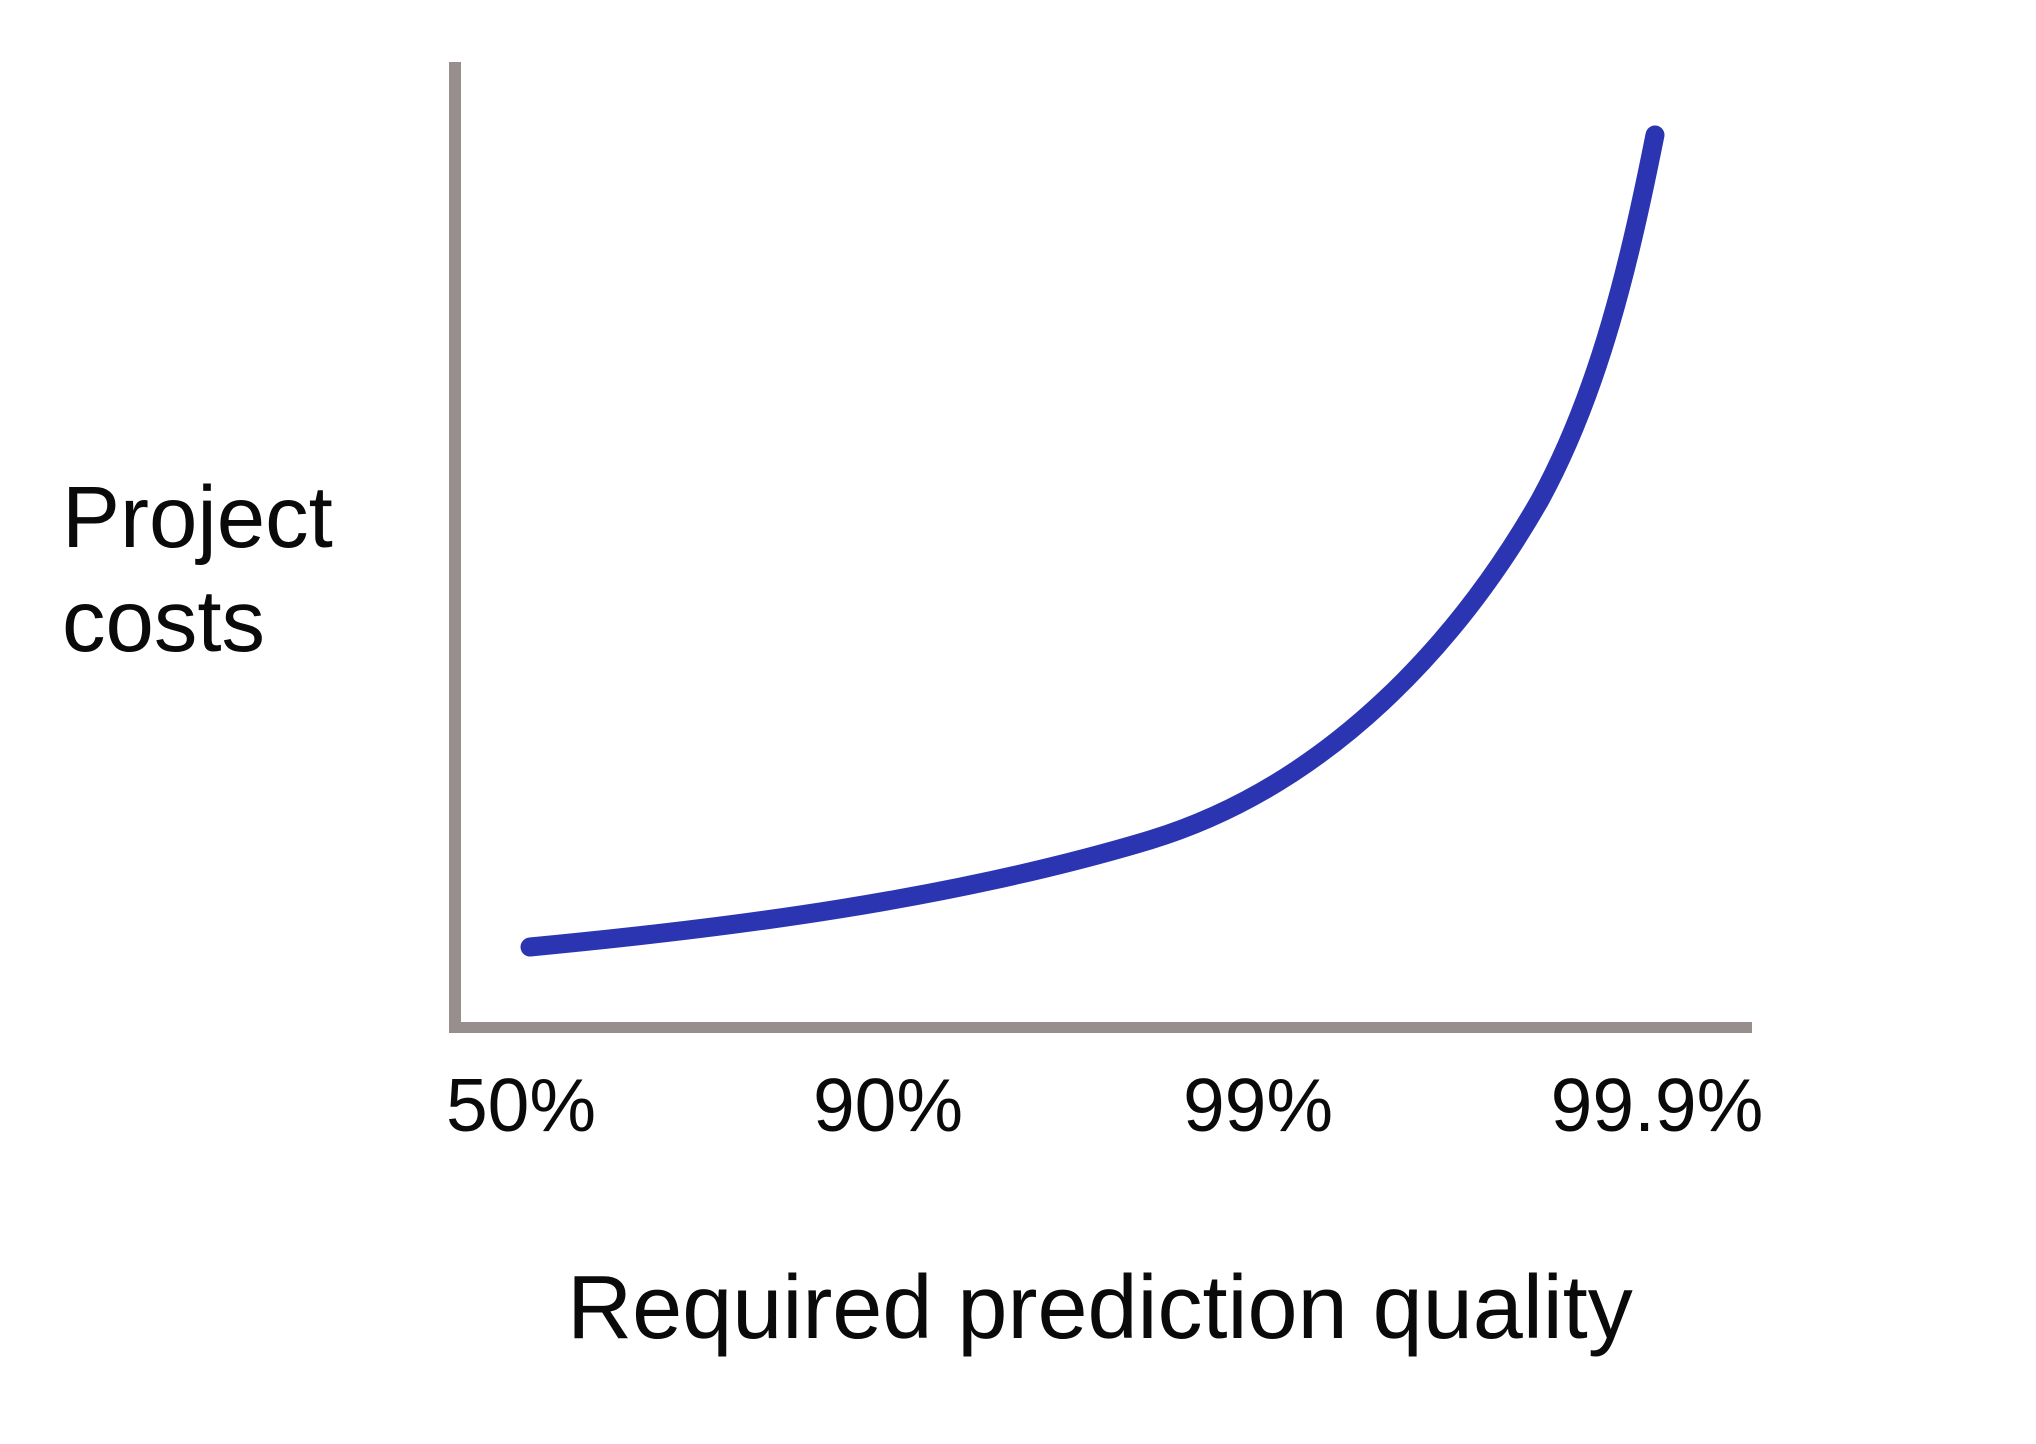  What do you see at coordinates (197, 569) in the screenshot?
I see `y-axis-label: Project costs` at bounding box center [197, 569].